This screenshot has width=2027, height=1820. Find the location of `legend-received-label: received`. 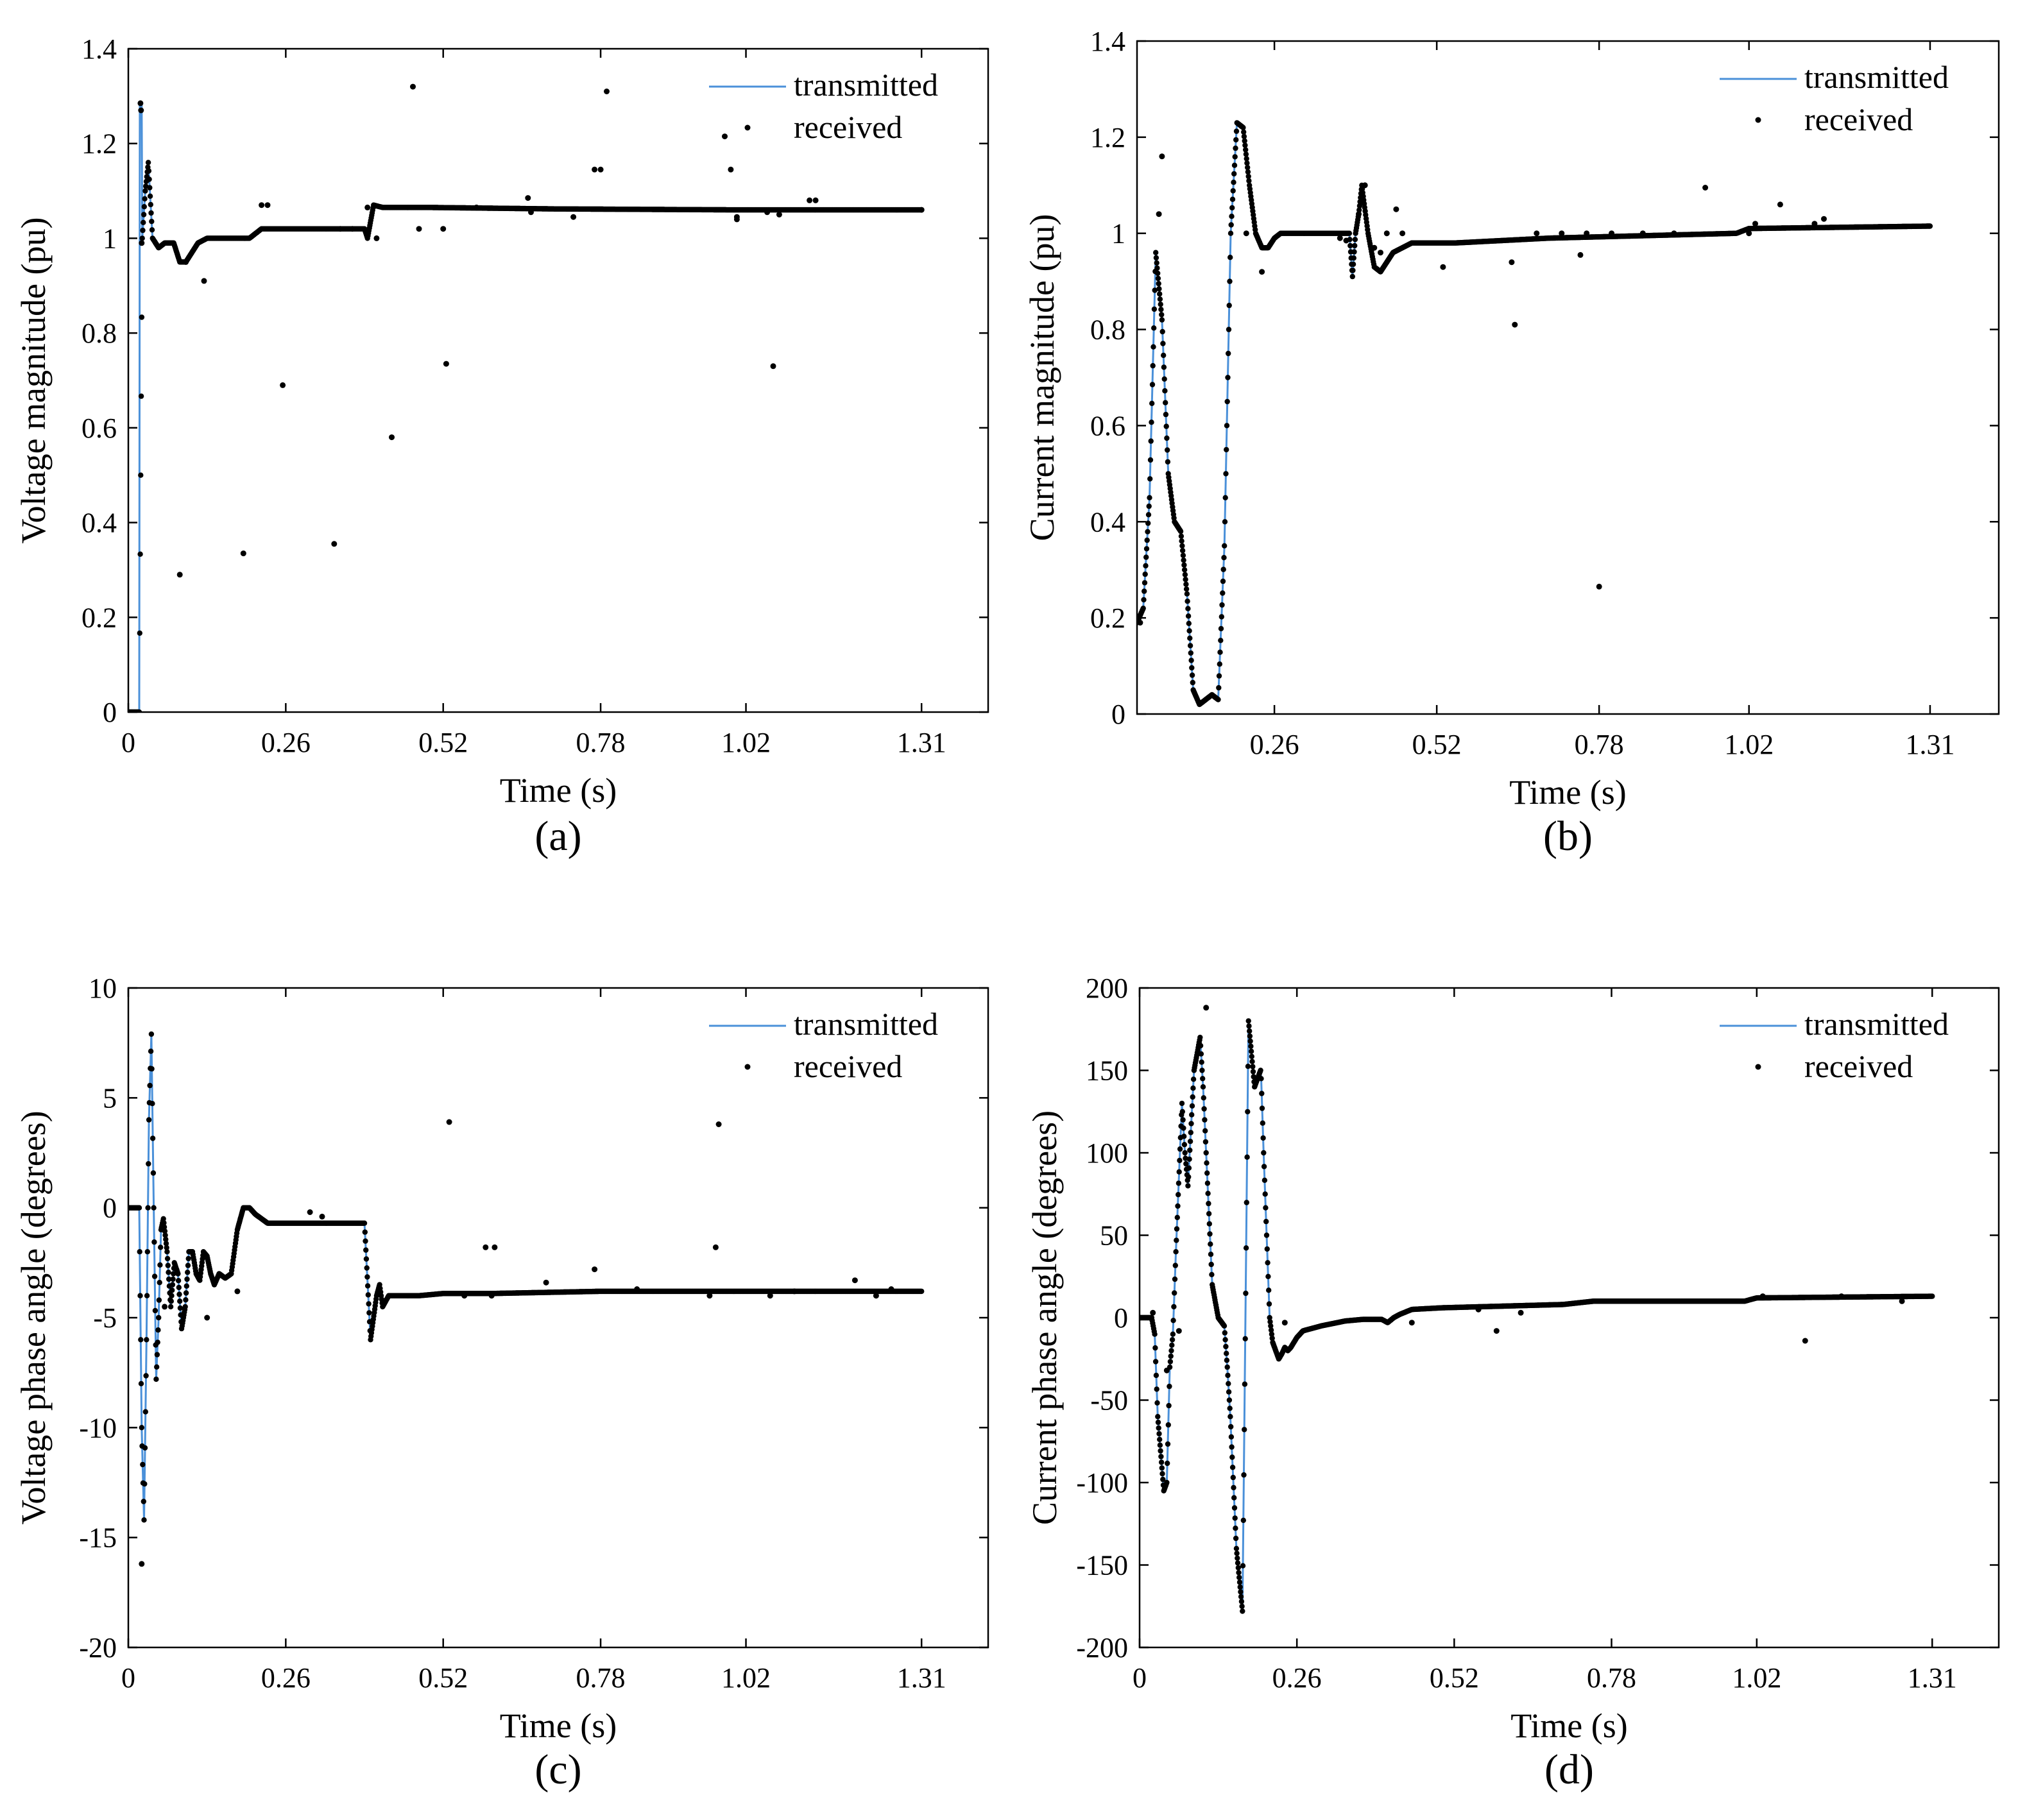

legend-received-label: received is located at coordinates (848, 127).